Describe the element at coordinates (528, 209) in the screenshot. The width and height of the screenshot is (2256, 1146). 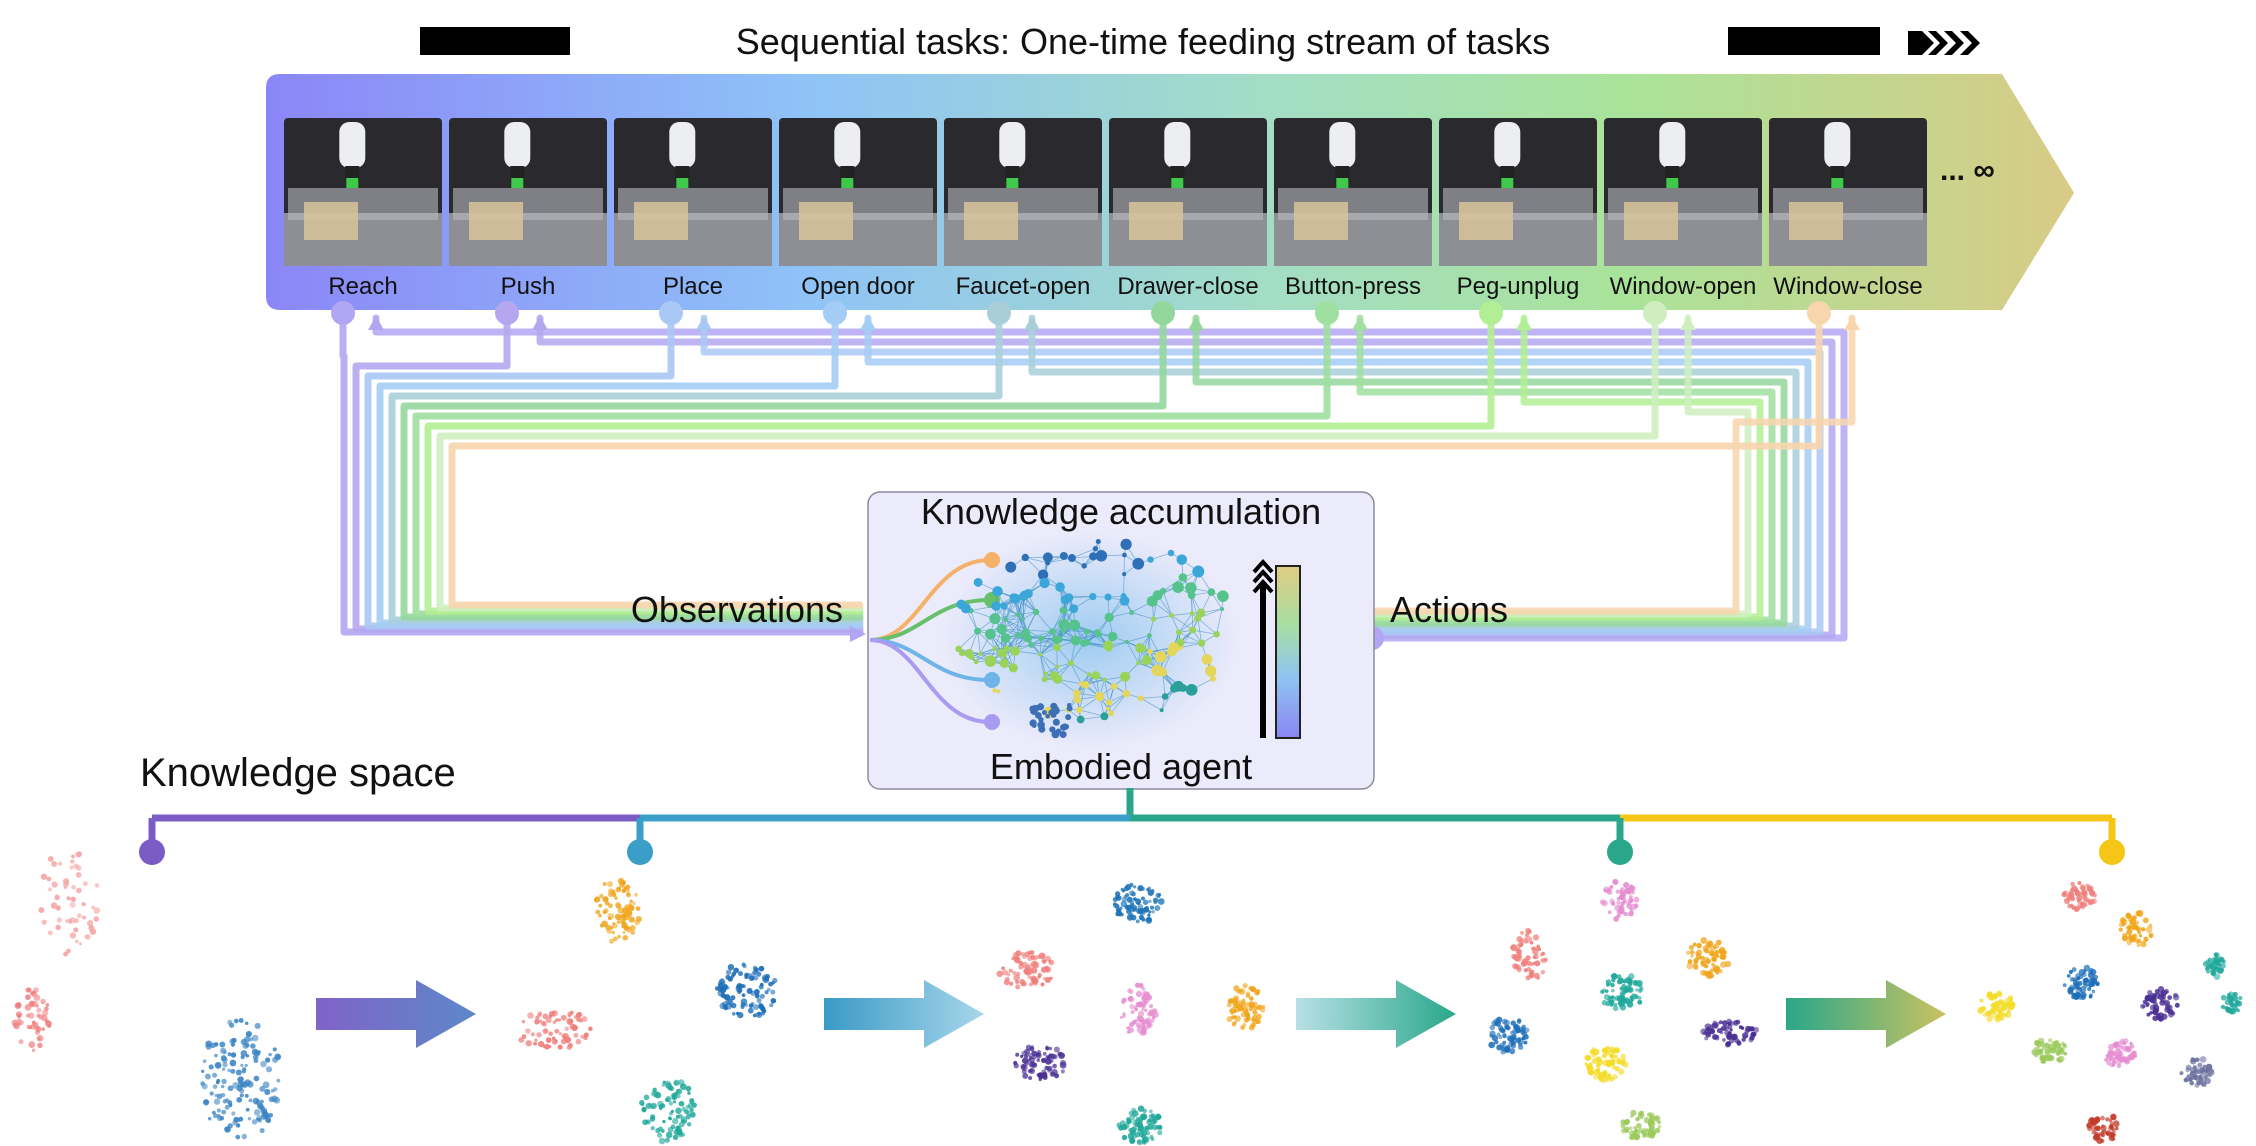
I see `task-frame-2: Push` at that location.